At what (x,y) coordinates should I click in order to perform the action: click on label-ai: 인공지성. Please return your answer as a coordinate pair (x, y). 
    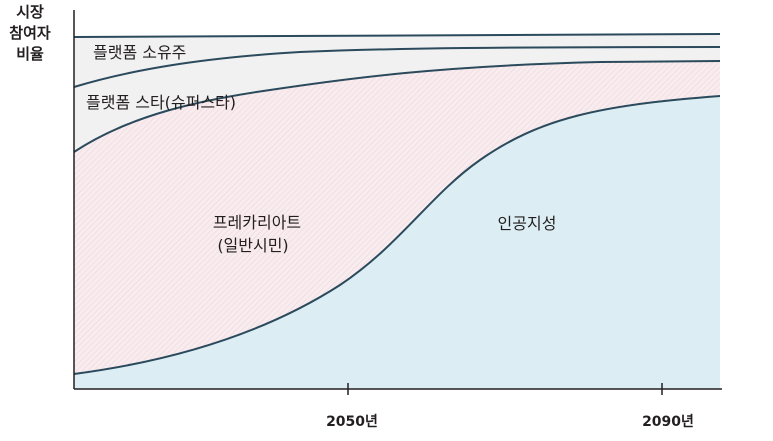
    Looking at the image, I should click on (527, 223).